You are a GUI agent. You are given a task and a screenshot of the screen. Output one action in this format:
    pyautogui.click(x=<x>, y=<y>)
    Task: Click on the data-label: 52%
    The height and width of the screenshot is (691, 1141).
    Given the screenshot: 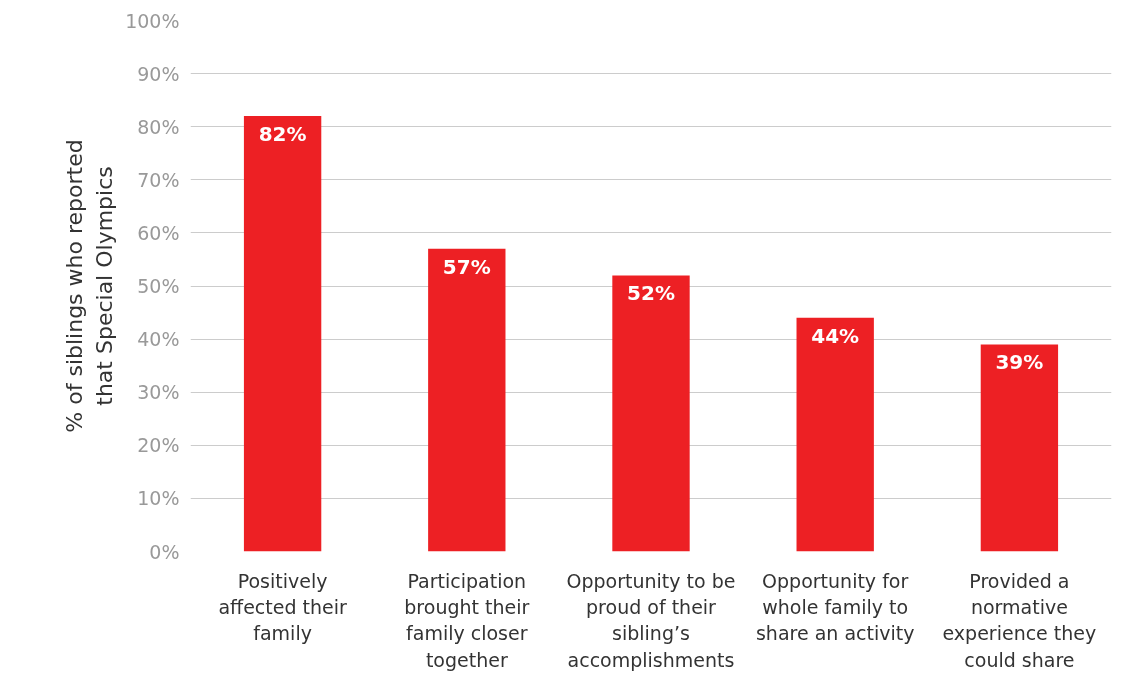 What is the action you would take?
    pyautogui.click(x=651, y=293)
    